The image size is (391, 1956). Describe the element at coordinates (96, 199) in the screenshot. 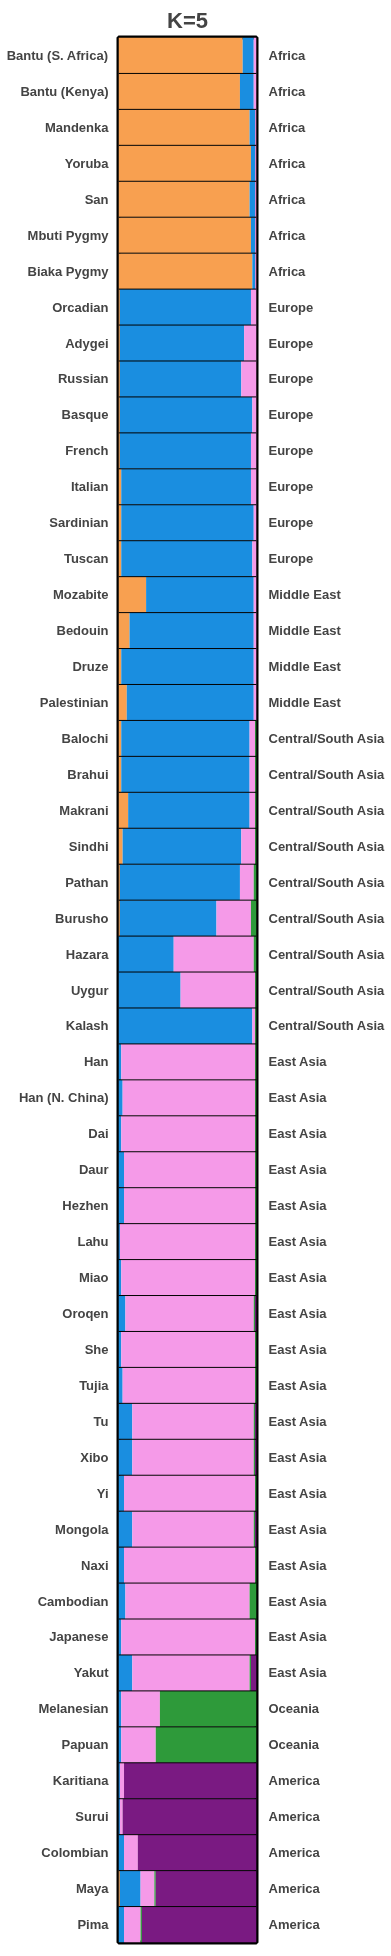

I see `y-tick-label: San` at that location.